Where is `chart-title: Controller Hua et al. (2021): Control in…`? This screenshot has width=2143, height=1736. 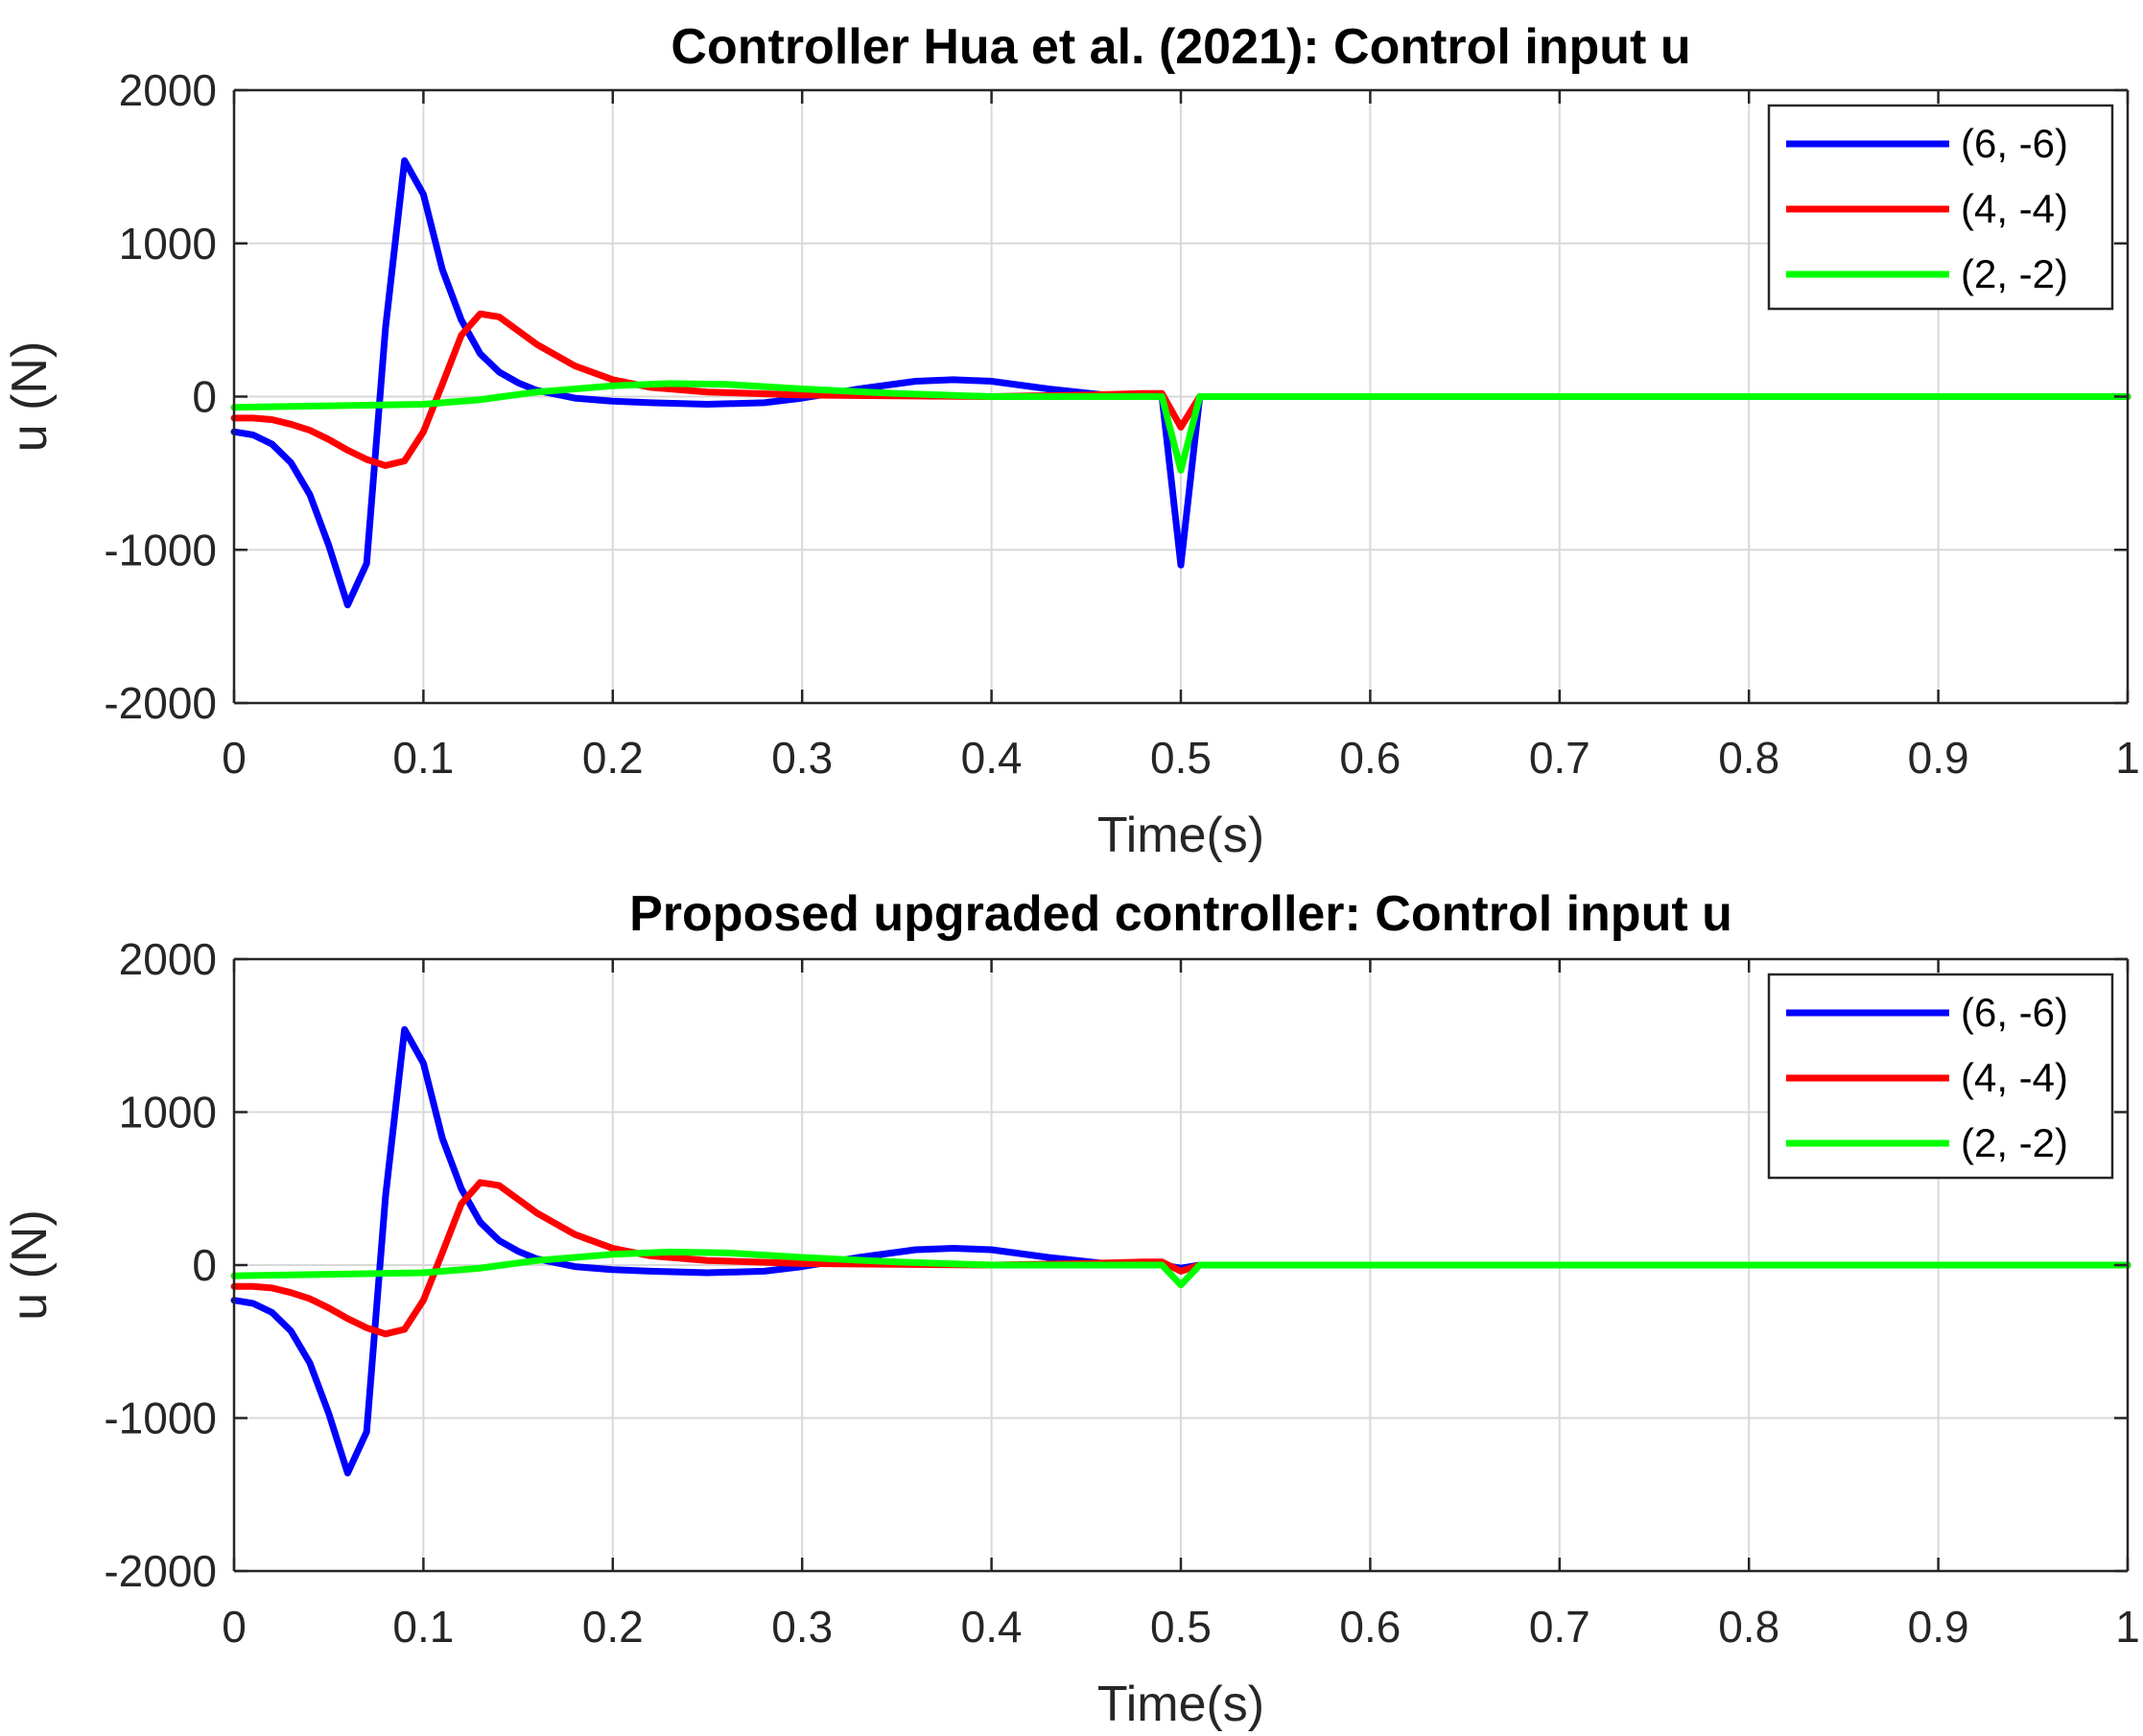 chart-title: Controller Hua et al. (2021): Control in… is located at coordinates (1180, 47).